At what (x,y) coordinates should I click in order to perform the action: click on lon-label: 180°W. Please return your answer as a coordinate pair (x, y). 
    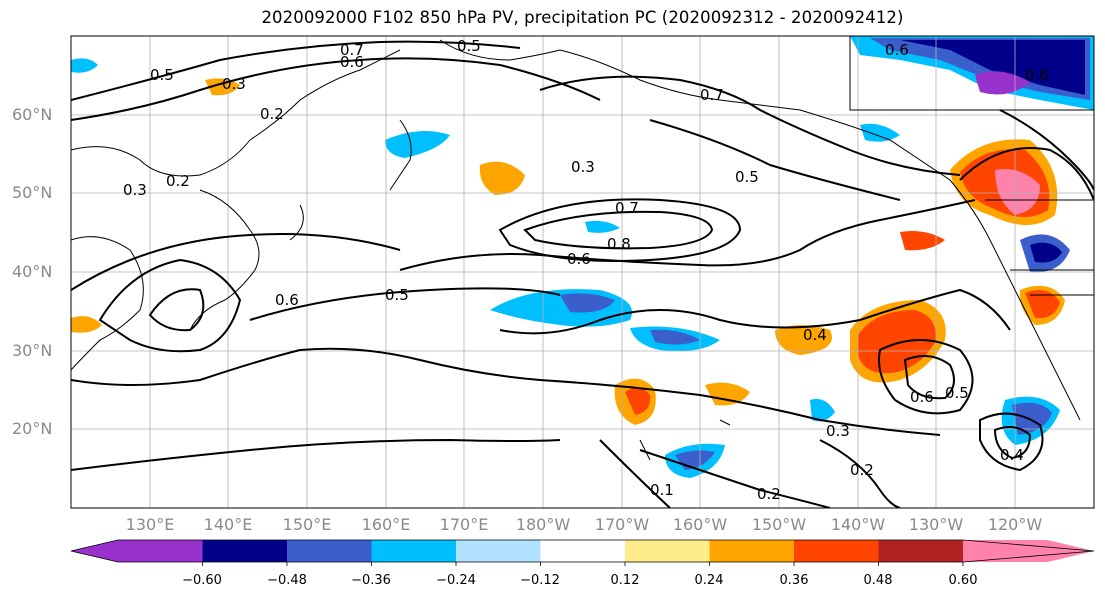
    Looking at the image, I should click on (543, 524).